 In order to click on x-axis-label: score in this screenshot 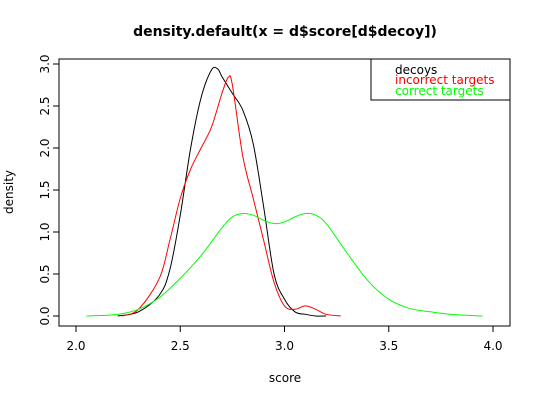, I will do `click(285, 378)`.